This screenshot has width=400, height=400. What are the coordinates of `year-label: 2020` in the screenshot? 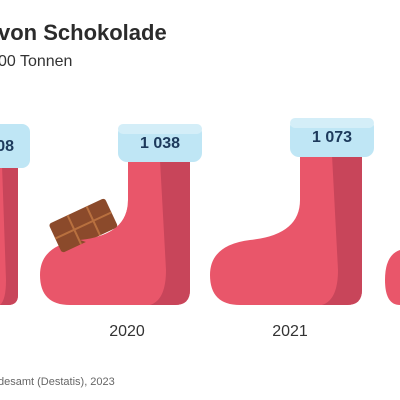 It's located at (127, 331).